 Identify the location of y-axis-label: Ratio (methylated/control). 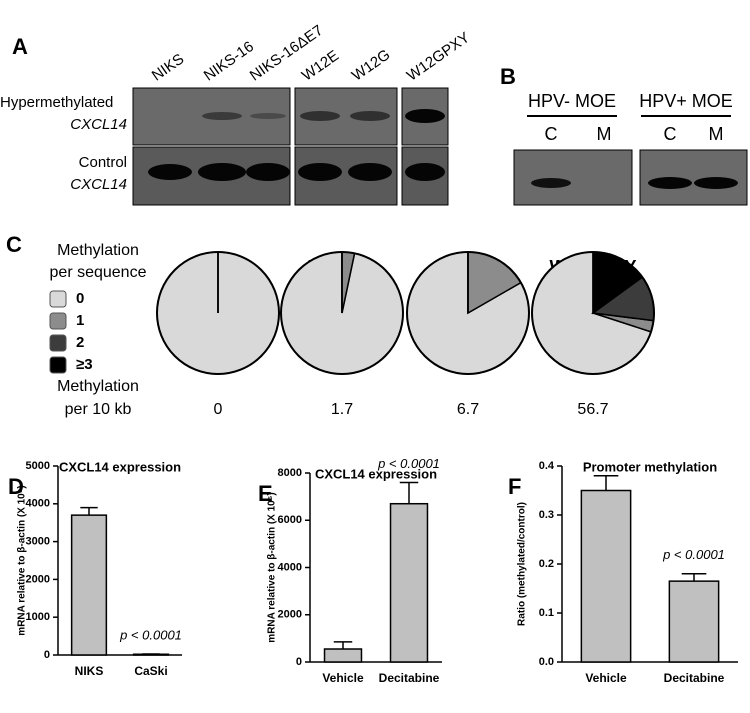
(522, 564).